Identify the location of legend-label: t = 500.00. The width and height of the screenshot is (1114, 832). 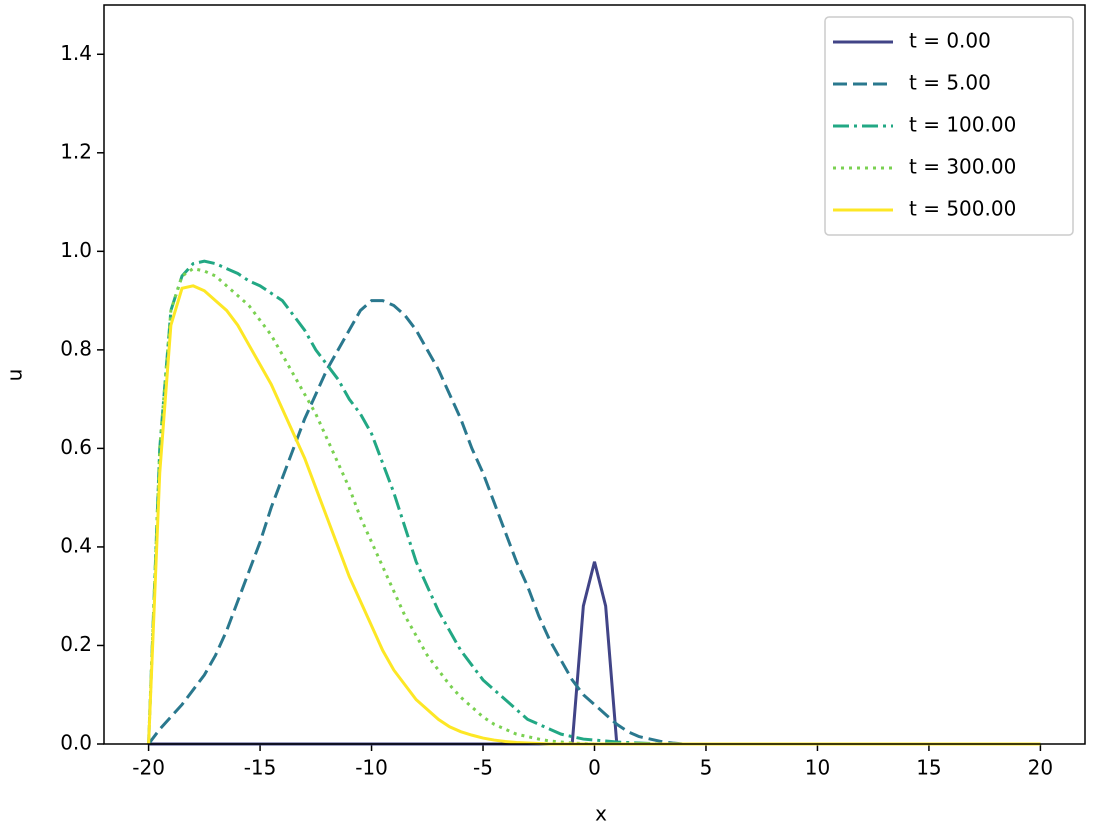
(962, 209).